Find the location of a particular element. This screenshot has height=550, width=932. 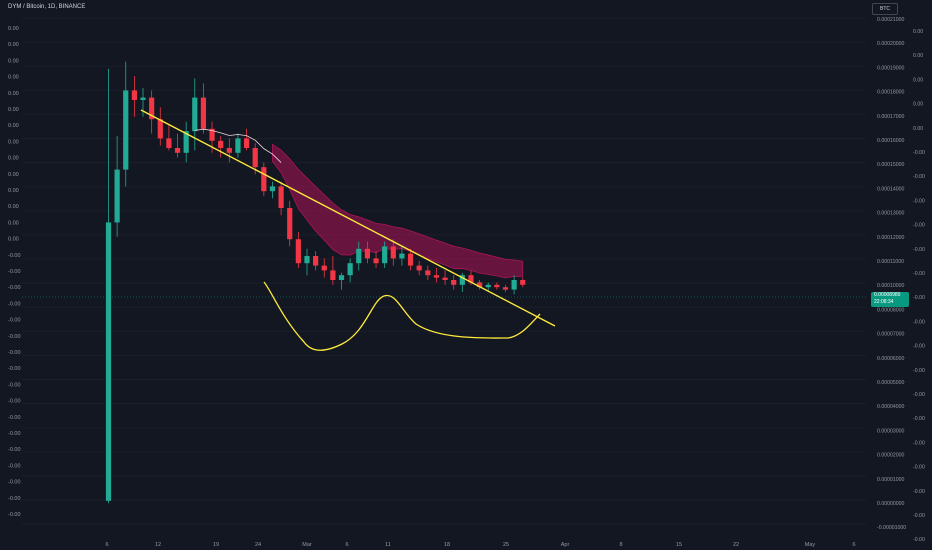

right-tick-label: 0.00012000 is located at coordinates (891, 238).